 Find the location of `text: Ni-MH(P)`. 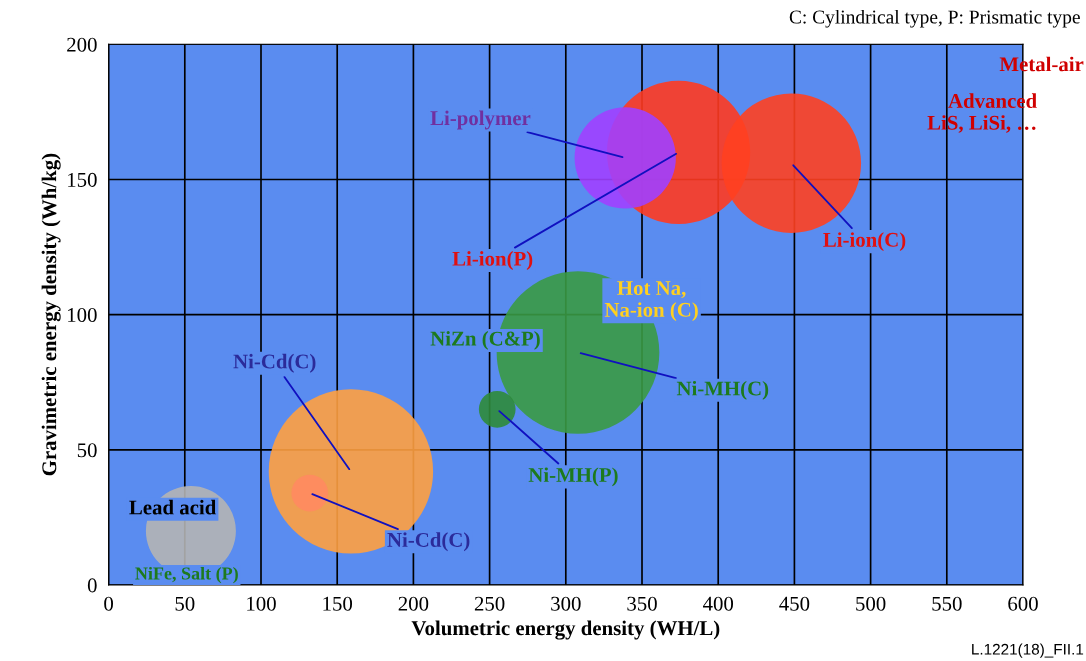

text: Ni-MH(P) is located at coordinates (573, 477).